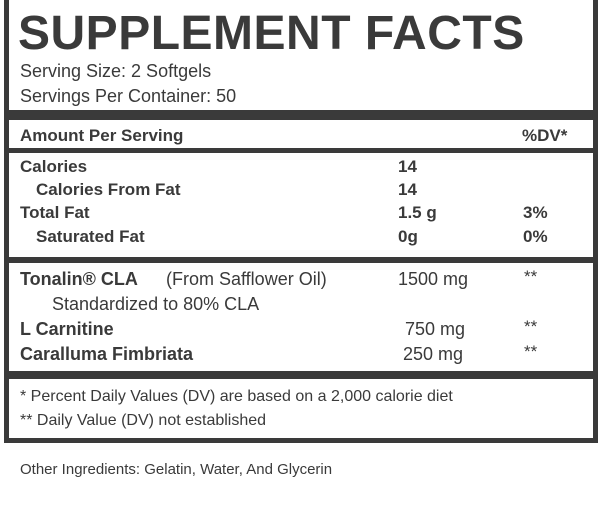 This screenshot has width=600, height=529. Describe the element at coordinates (143, 420) in the screenshot. I see `footnote: ** Daily Value (DV) not established` at that location.